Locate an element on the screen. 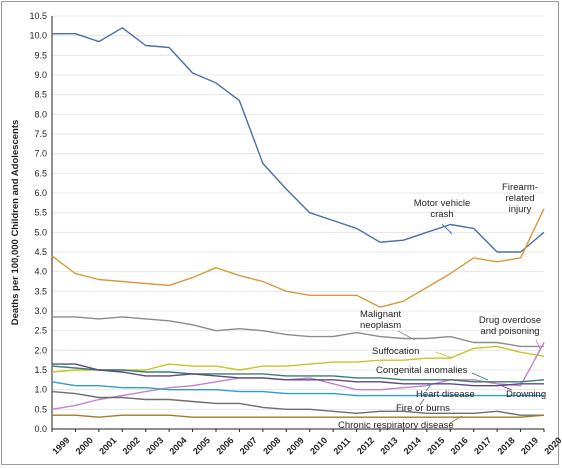 The height and width of the screenshot is (468, 562). series-line-fire-or-burns is located at coordinates (297, 403).